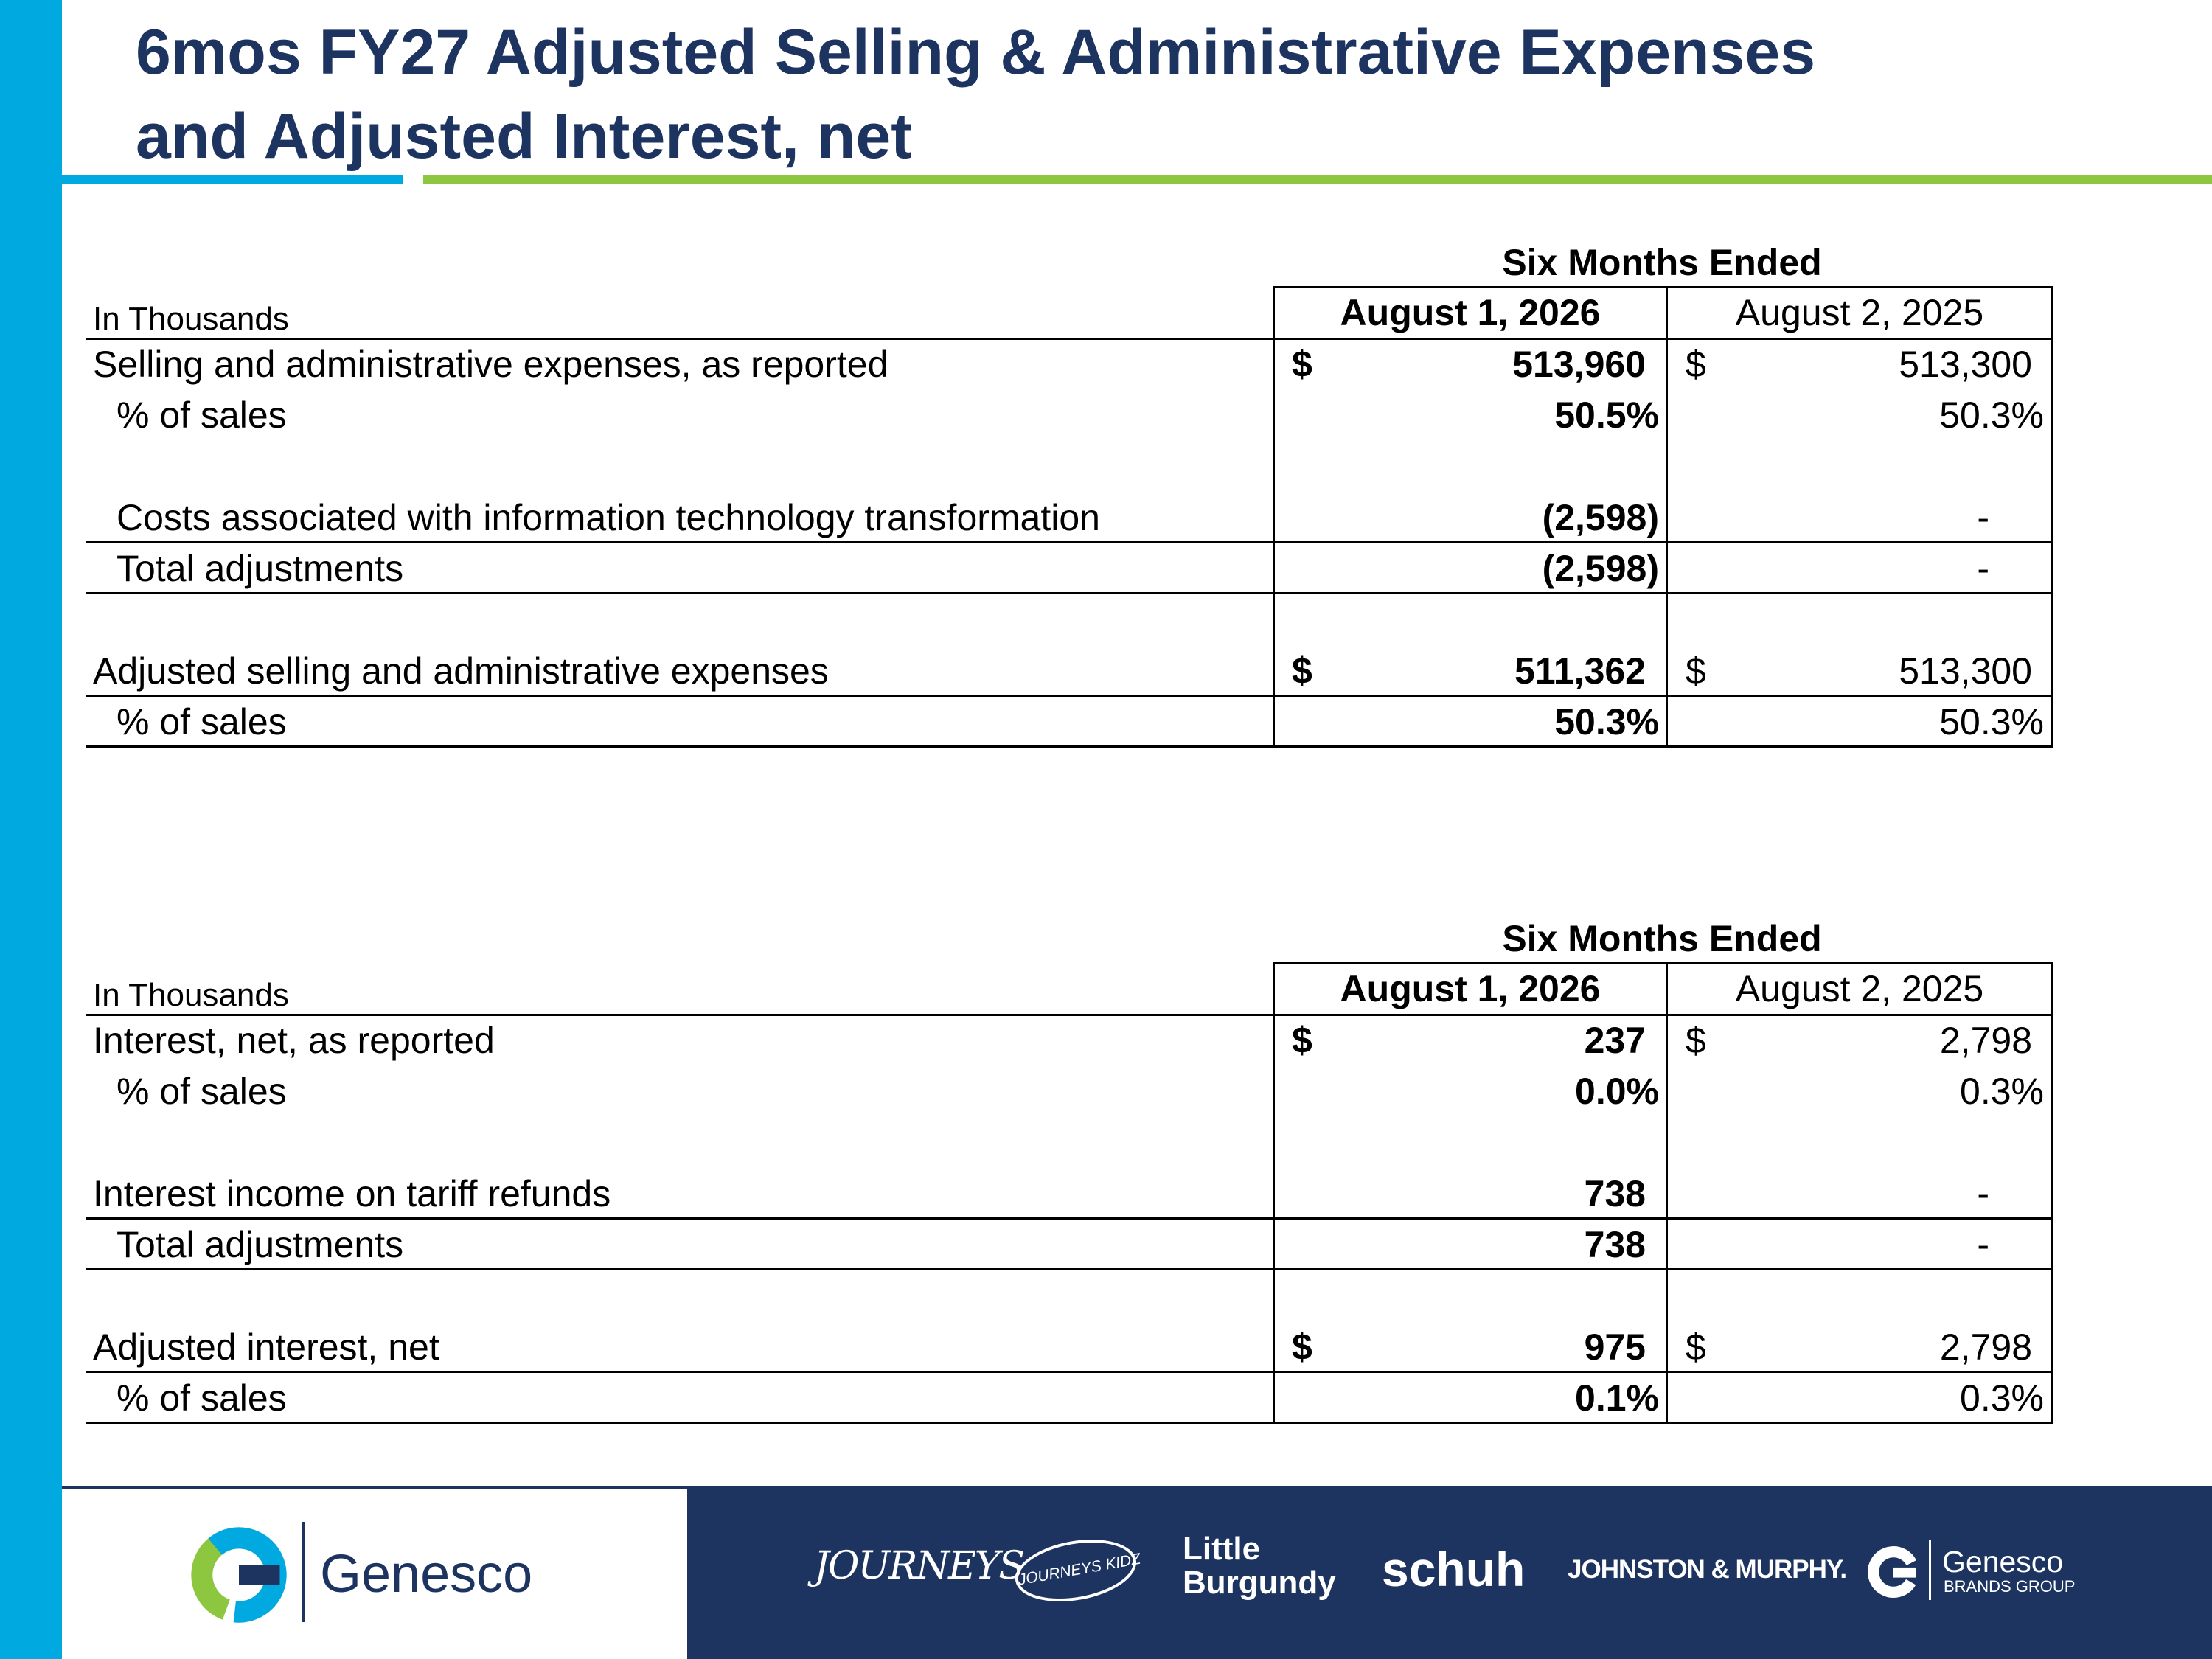  Describe the element at coordinates (1317, 179) in the screenshot. I see `title-rule-green` at that location.